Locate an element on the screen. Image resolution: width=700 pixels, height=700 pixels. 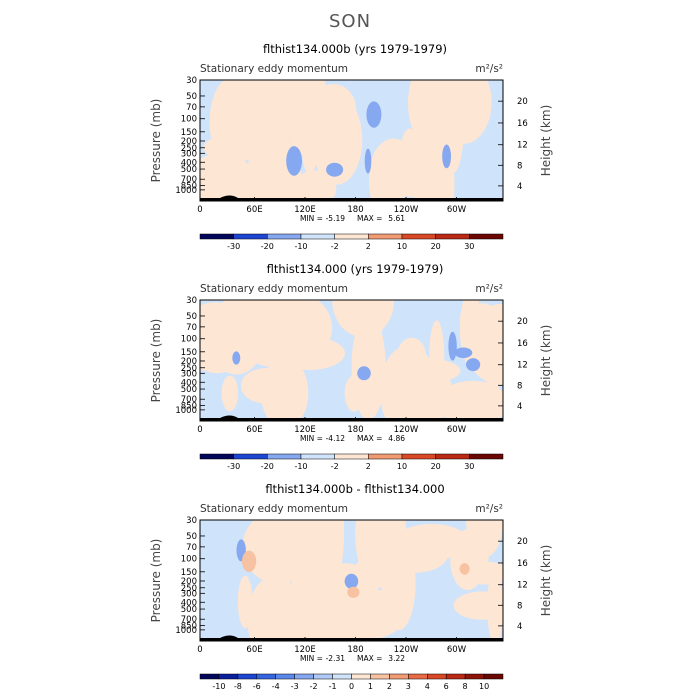
surface-topography is located at coordinates (351, 639).